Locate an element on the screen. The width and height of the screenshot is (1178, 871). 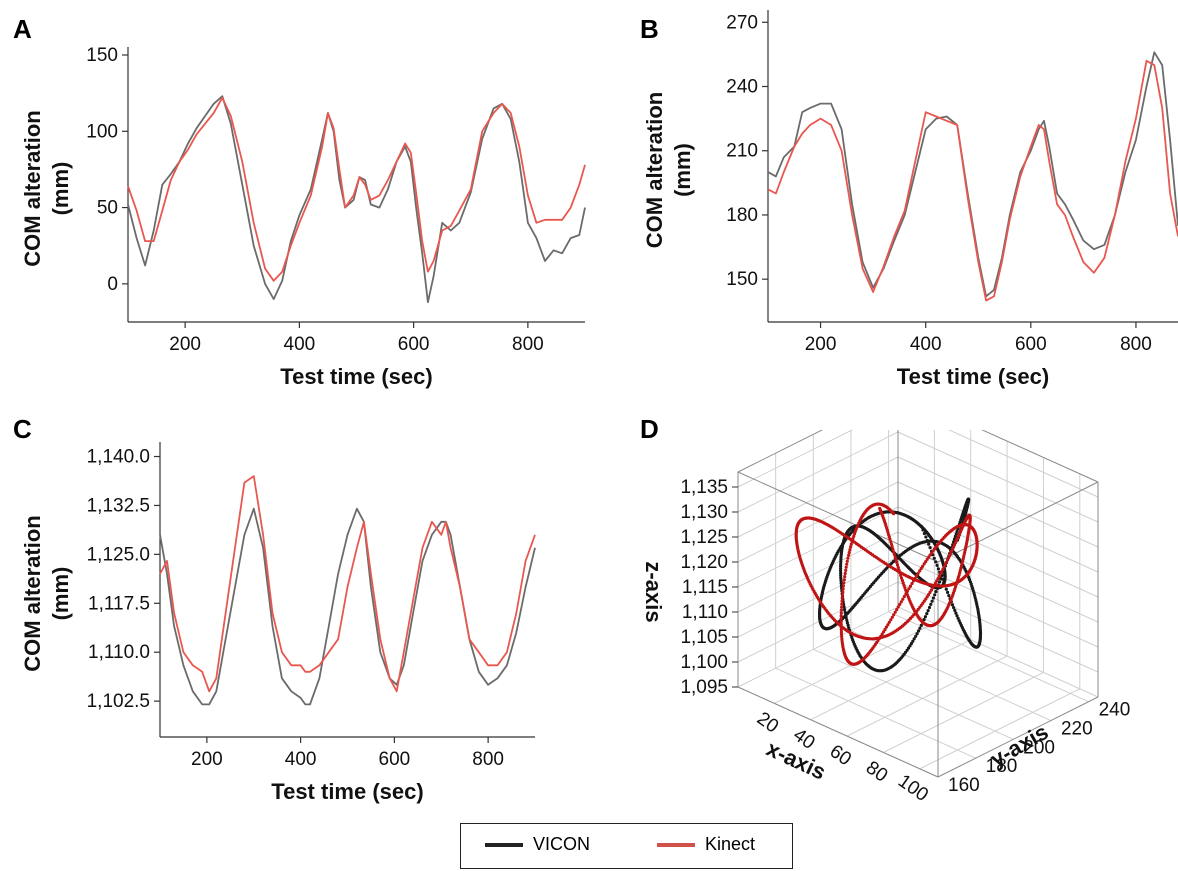
panel-label-b: B is located at coordinates (649, 29).